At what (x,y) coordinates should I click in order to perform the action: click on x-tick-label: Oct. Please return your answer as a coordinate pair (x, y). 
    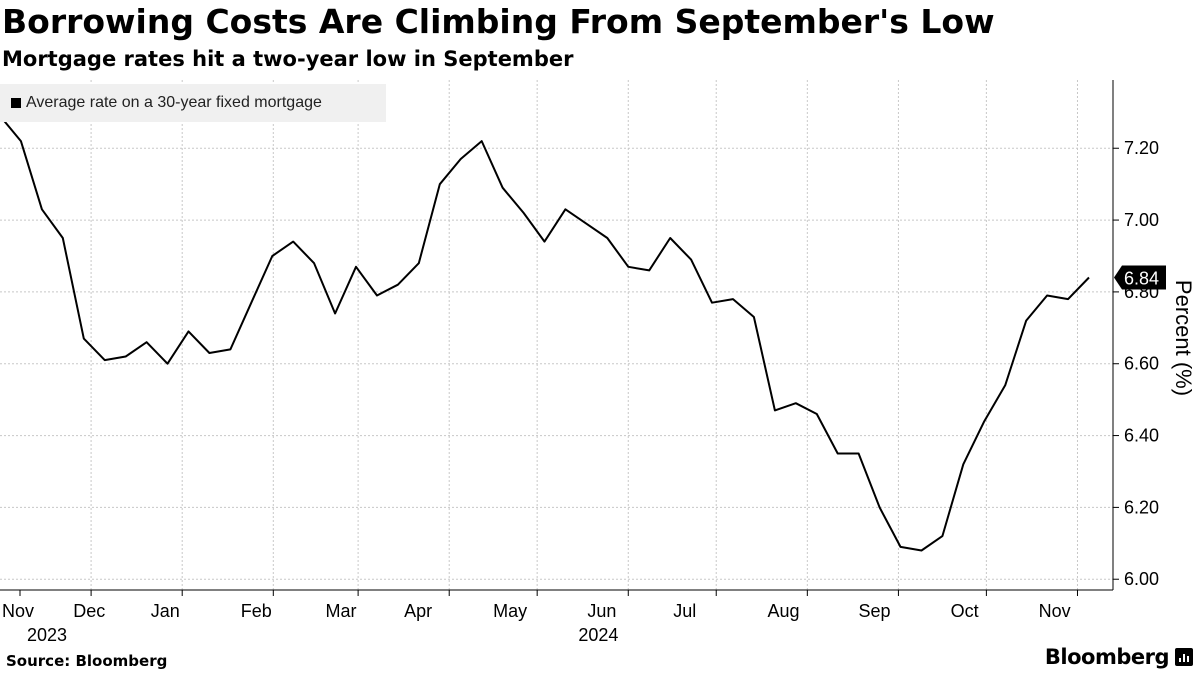
    Looking at the image, I should click on (965, 611).